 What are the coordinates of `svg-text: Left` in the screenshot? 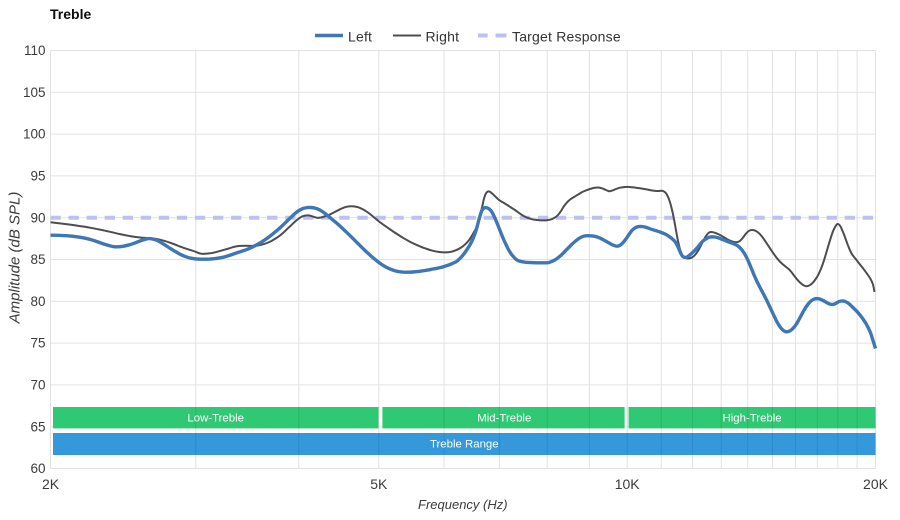 It's located at (360, 36).